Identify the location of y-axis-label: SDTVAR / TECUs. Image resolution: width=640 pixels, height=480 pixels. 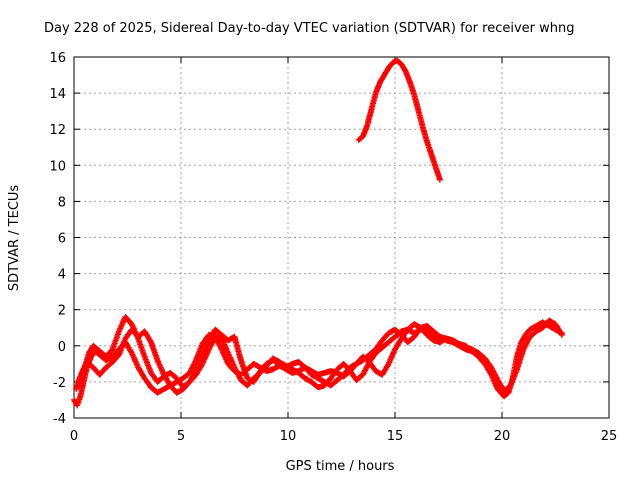
(14, 238).